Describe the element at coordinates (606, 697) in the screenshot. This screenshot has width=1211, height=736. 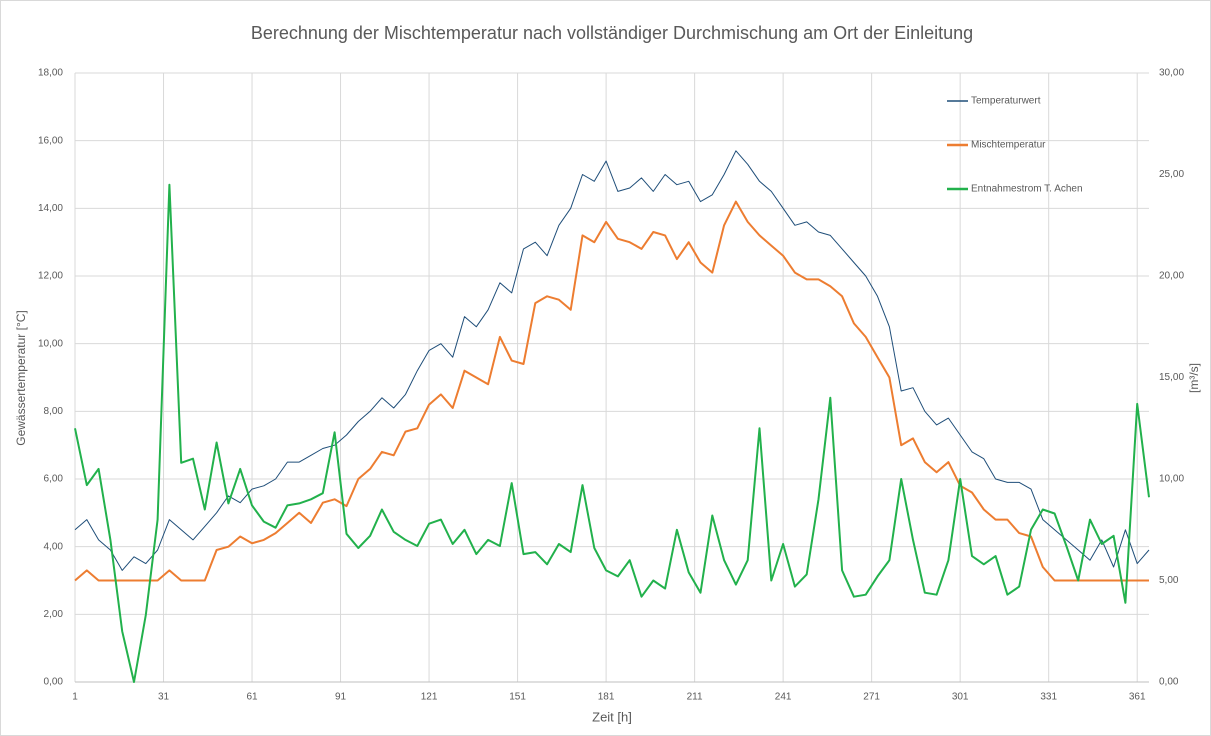
I see `x-tick-label: 181` at that location.